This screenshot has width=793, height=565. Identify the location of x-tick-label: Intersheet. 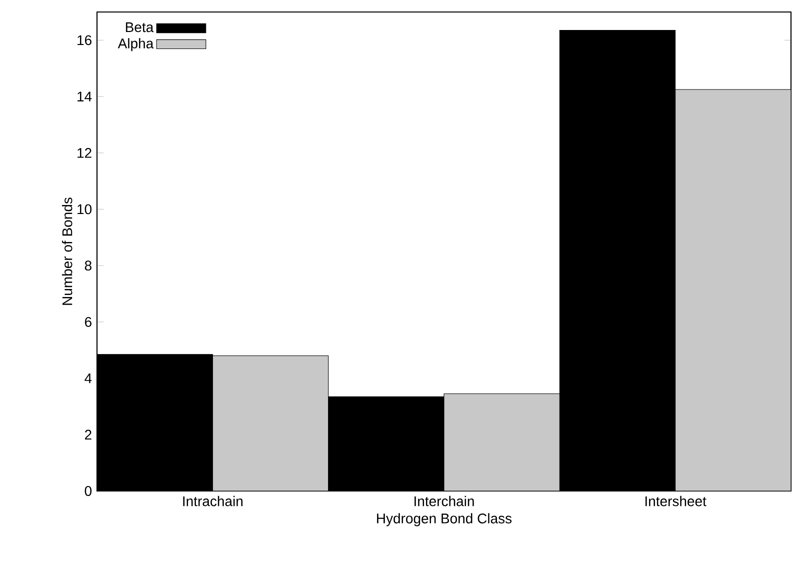
(675, 501).